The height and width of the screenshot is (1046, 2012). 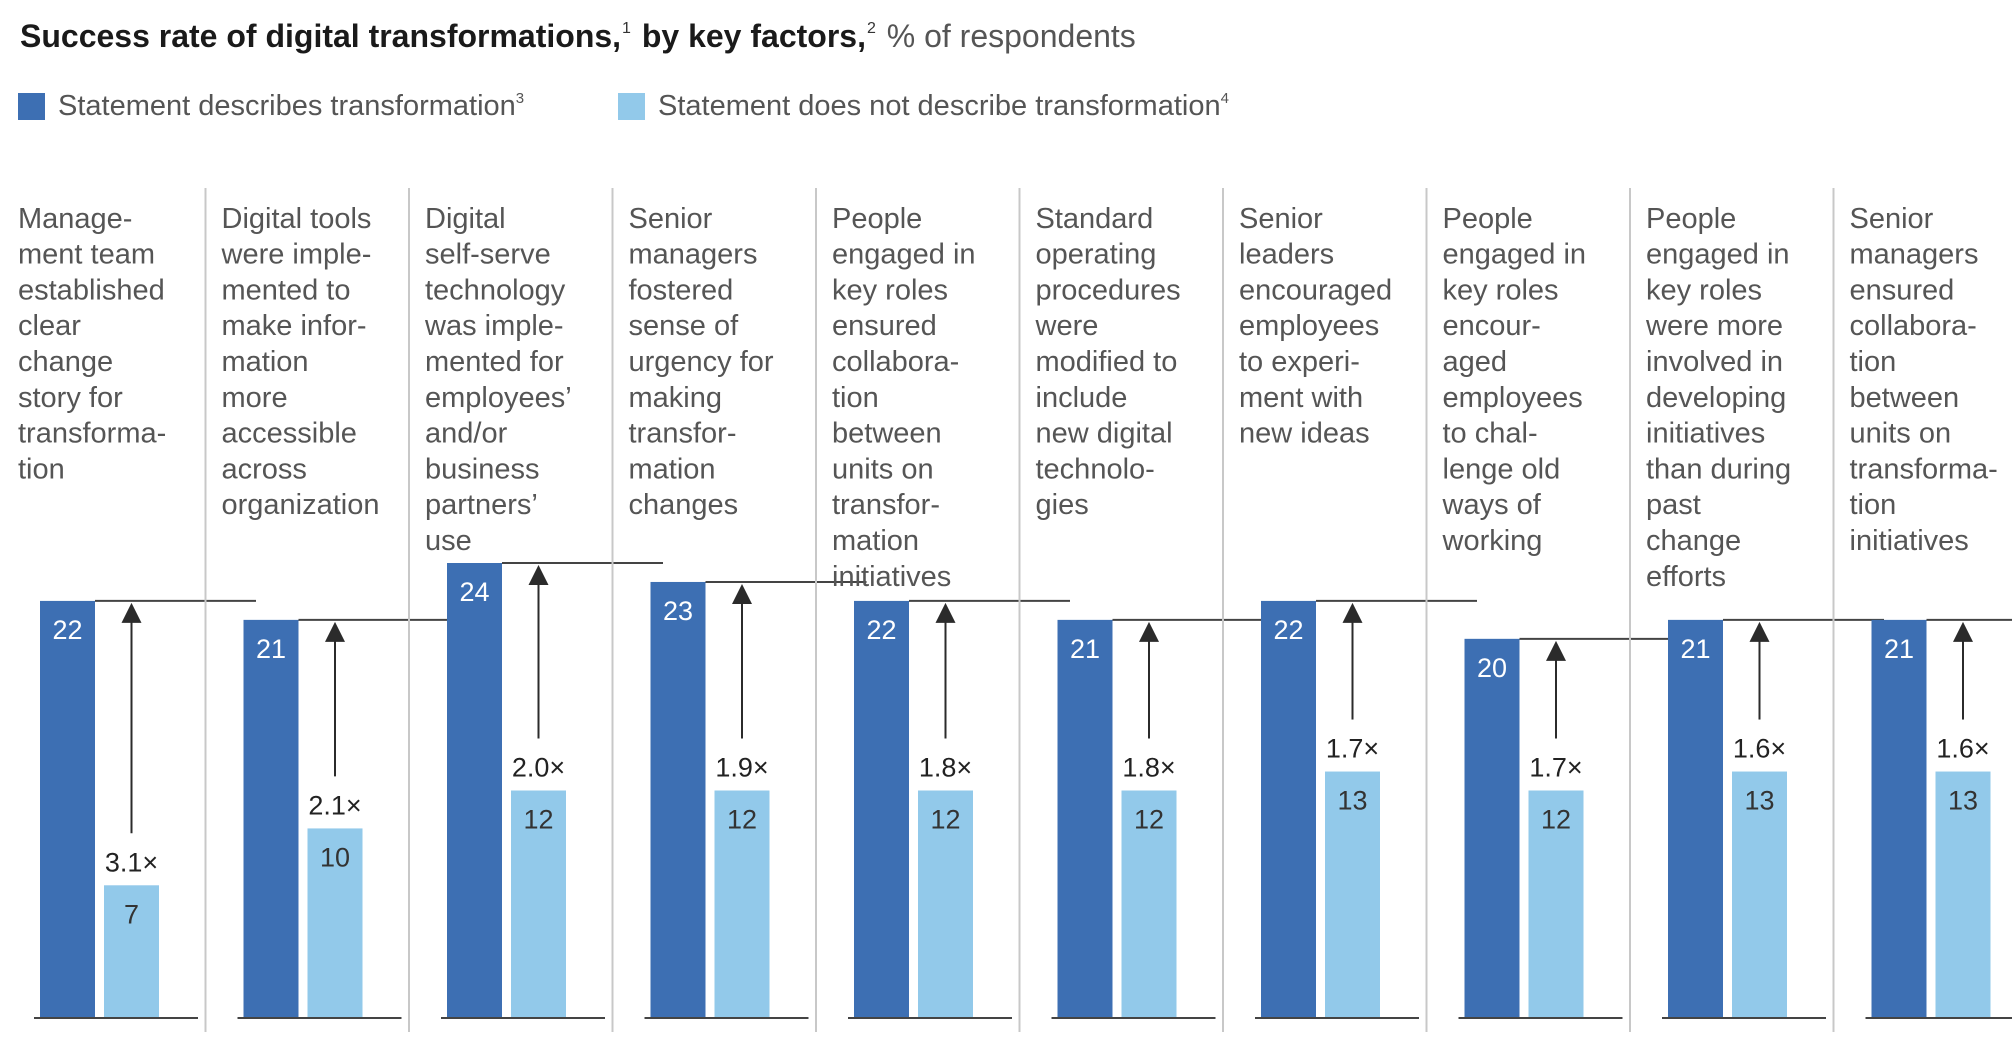 I want to click on category-label-line: lenge old, so click(x=1502, y=469).